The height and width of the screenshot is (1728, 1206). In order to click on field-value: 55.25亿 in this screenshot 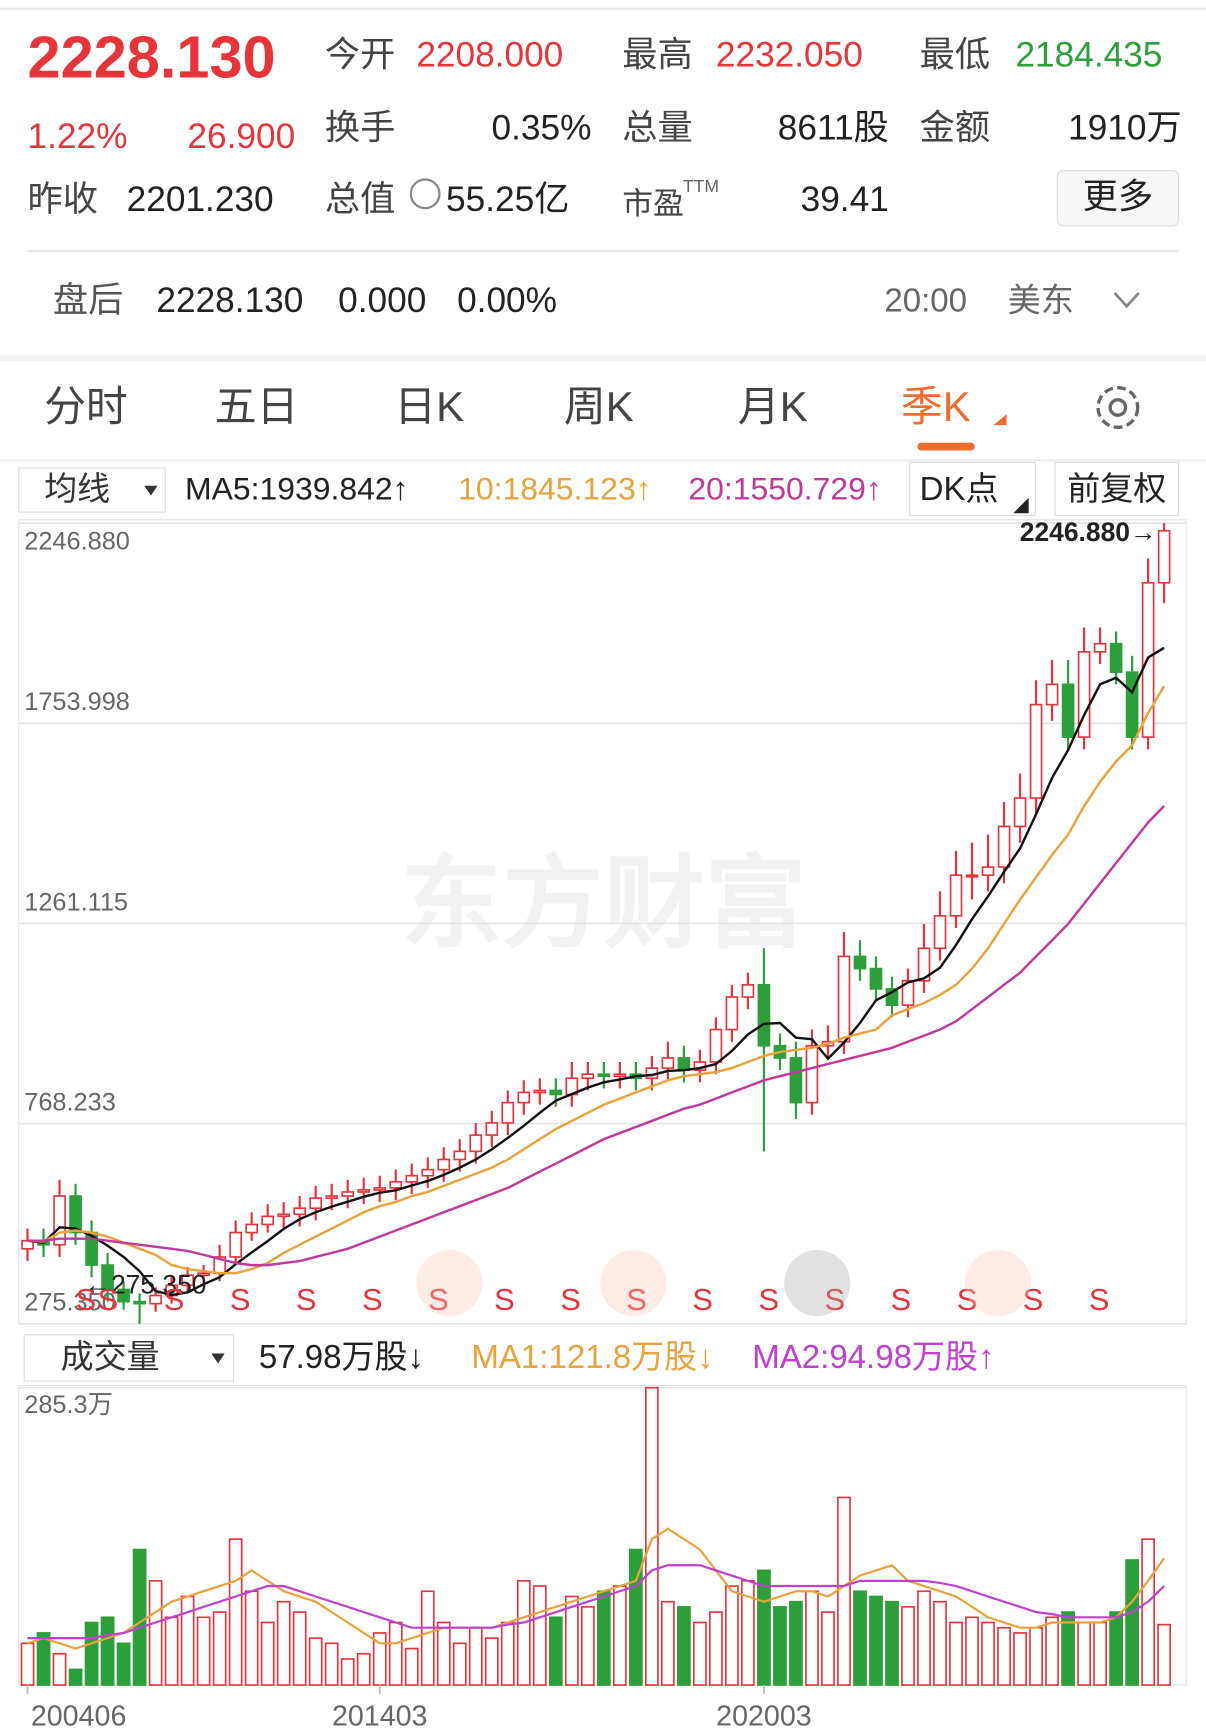, I will do `click(507, 199)`.